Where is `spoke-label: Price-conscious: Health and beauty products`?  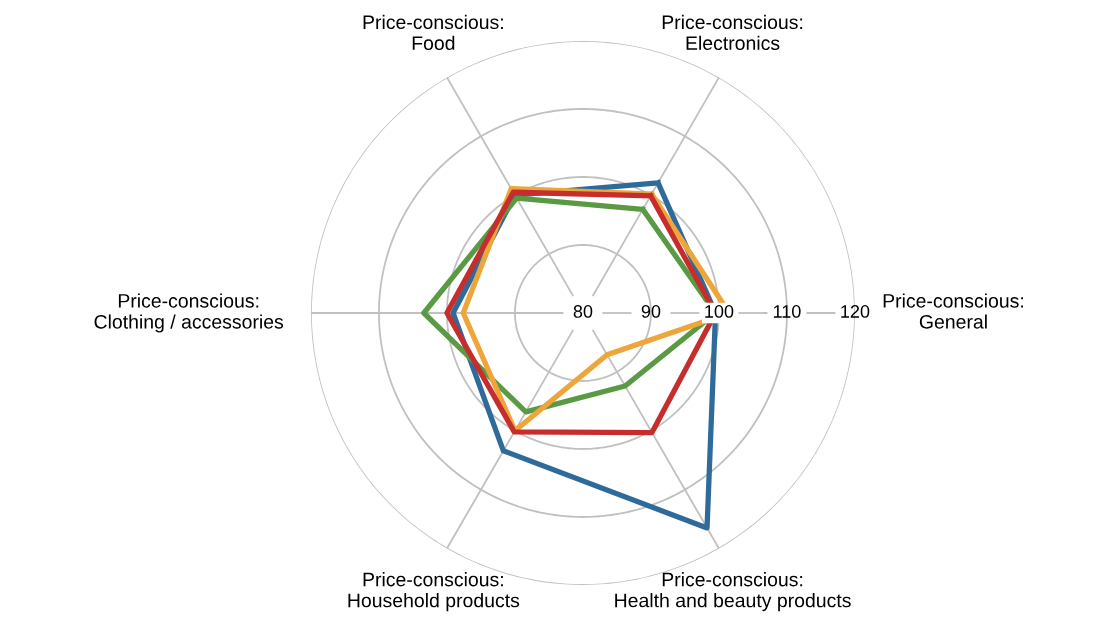 spoke-label: Price-conscious: Health and beauty products is located at coordinates (733, 592).